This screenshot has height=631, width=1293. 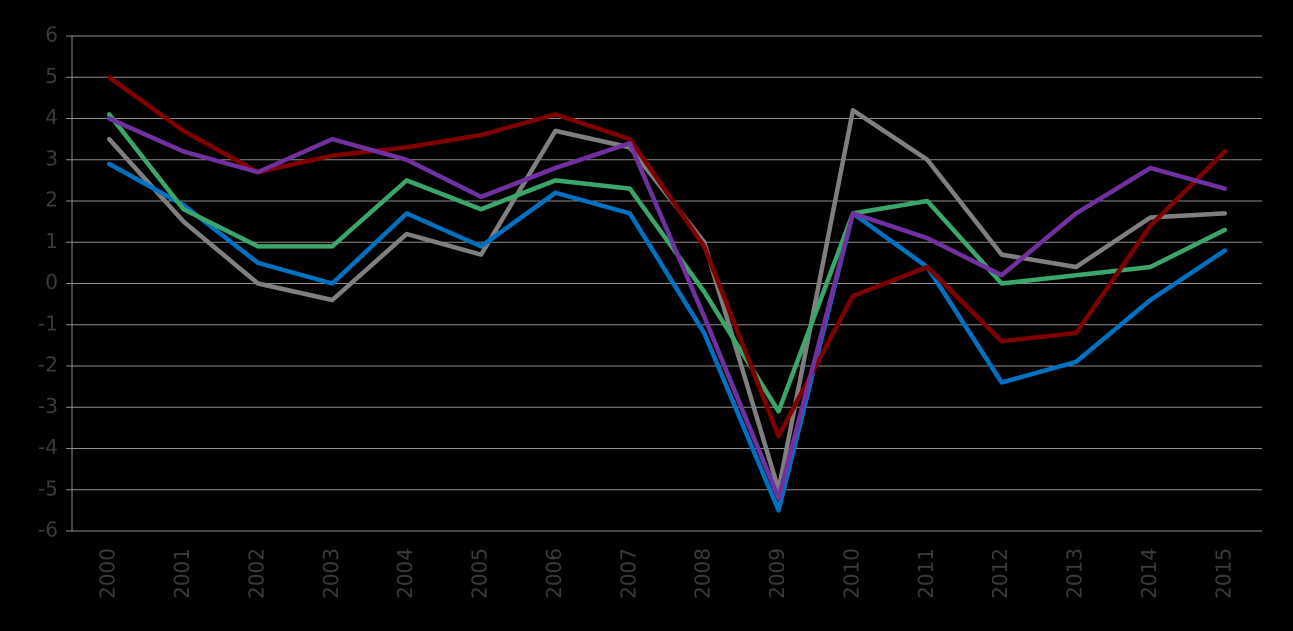 I want to click on y-tick-label: -3, so click(x=48, y=406).